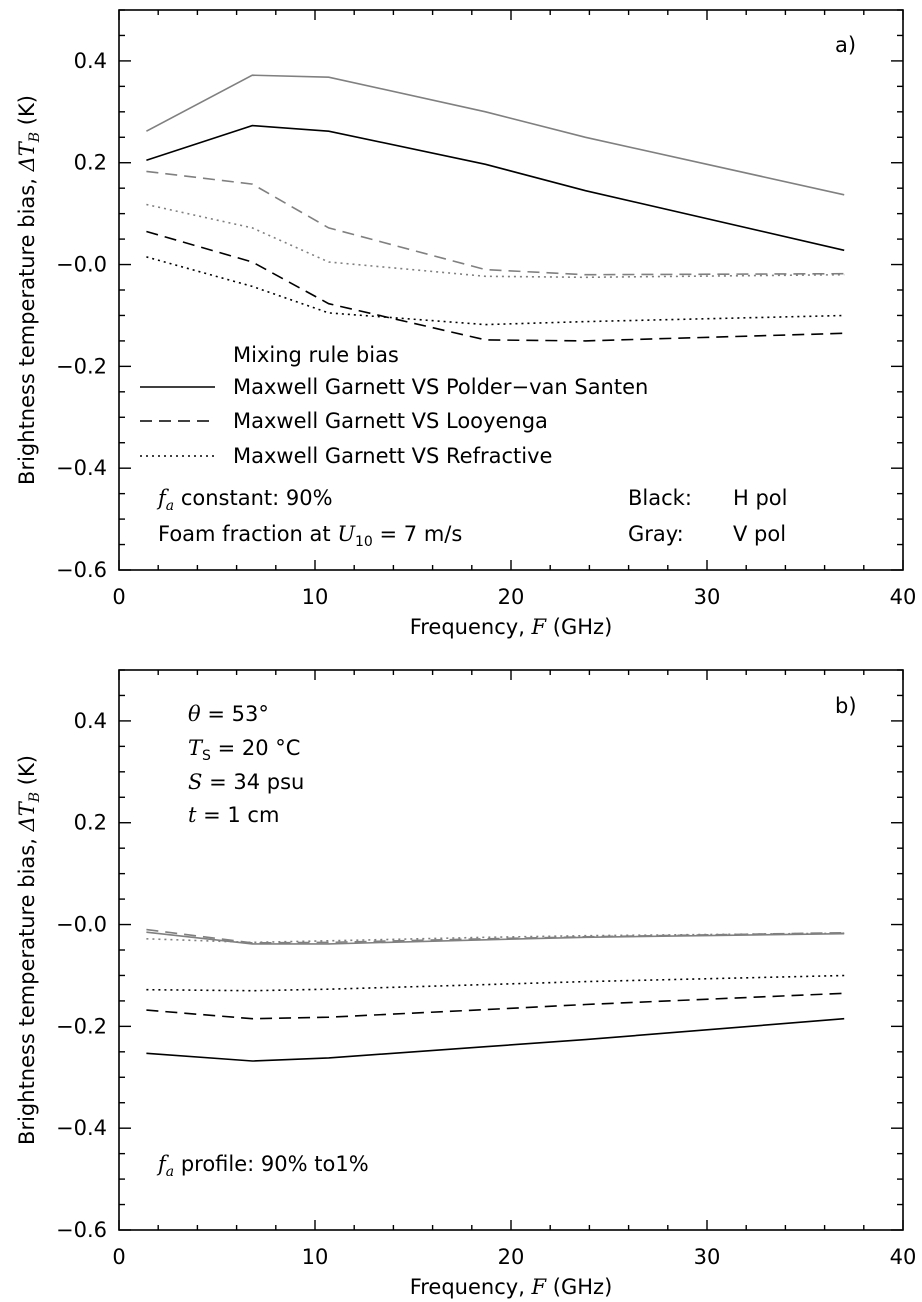  I want to click on y-tick-label-a: 0.4, so click(90, 61).